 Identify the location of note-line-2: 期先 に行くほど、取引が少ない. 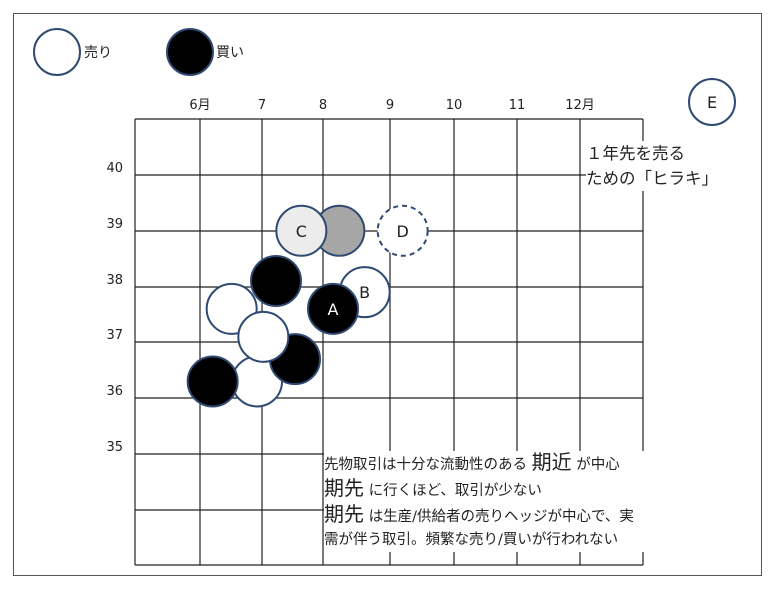
(534, 490).